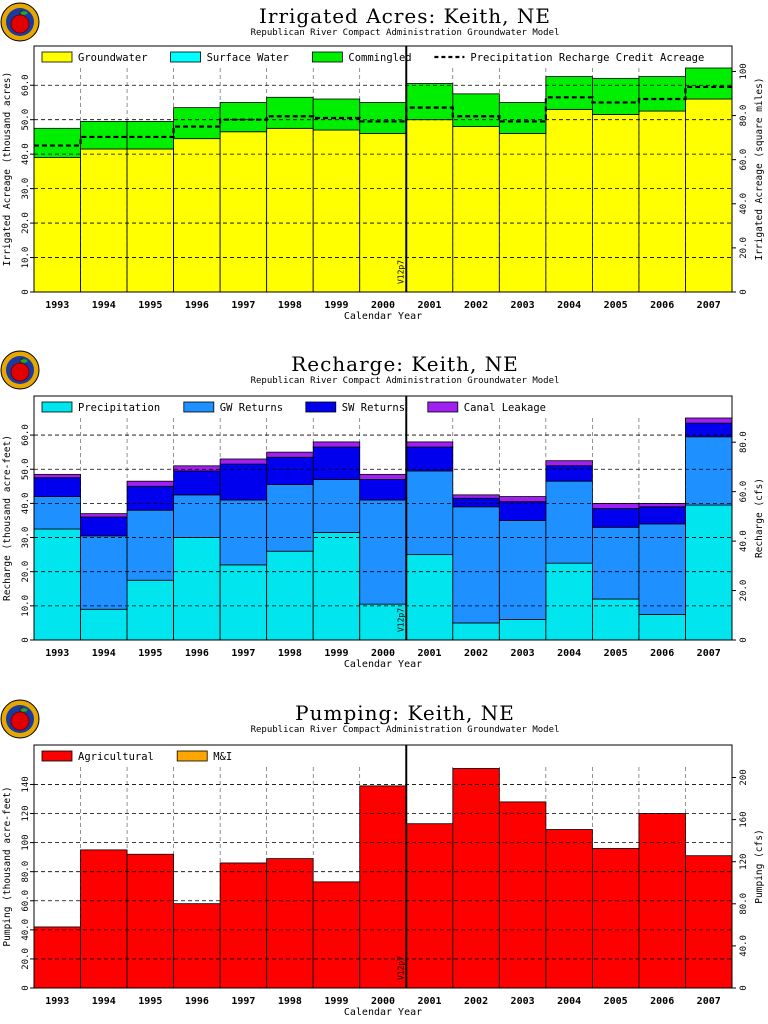 The image size is (768, 1024). Describe the element at coordinates (290, 210) in the screenshot. I see `bar-groundwater-1998` at that location.